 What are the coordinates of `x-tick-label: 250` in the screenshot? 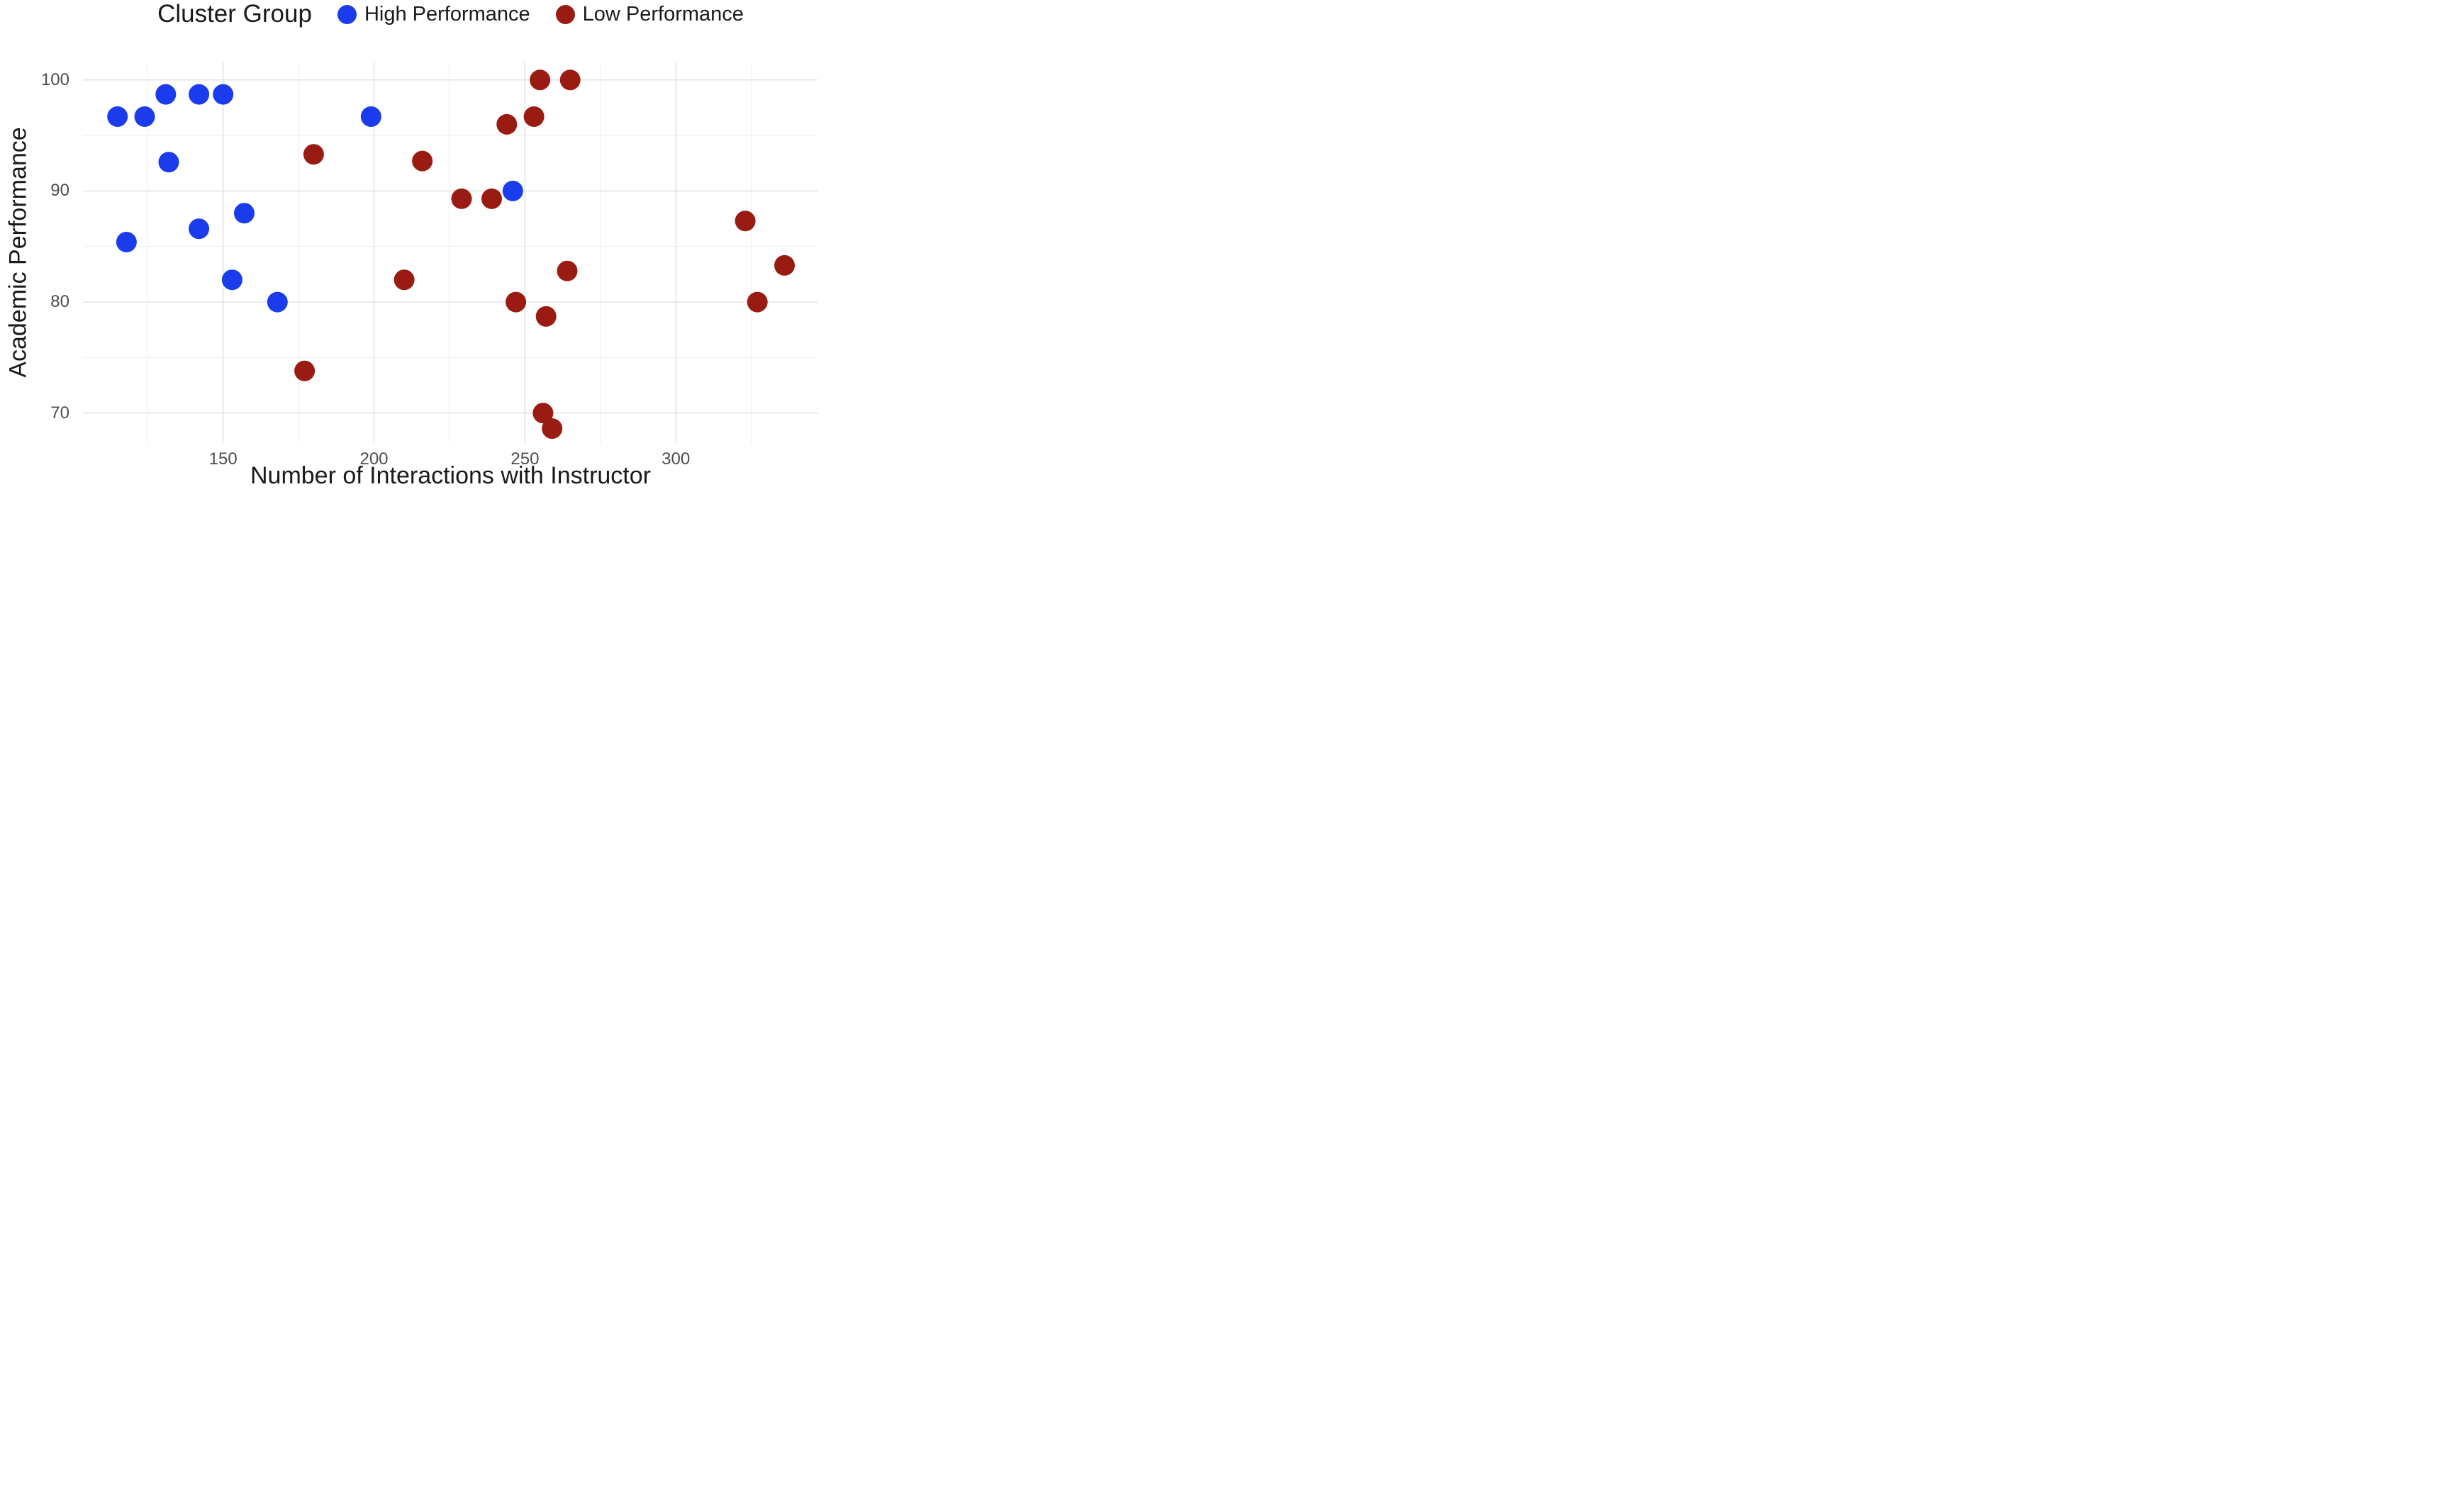 It's located at (525, 459).